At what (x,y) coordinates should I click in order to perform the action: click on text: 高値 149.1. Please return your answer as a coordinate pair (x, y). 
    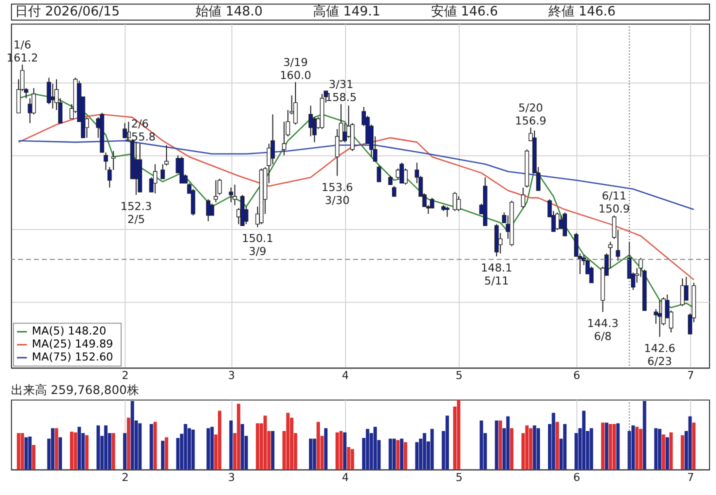
    Looking at the image, I should click on (346, 12).